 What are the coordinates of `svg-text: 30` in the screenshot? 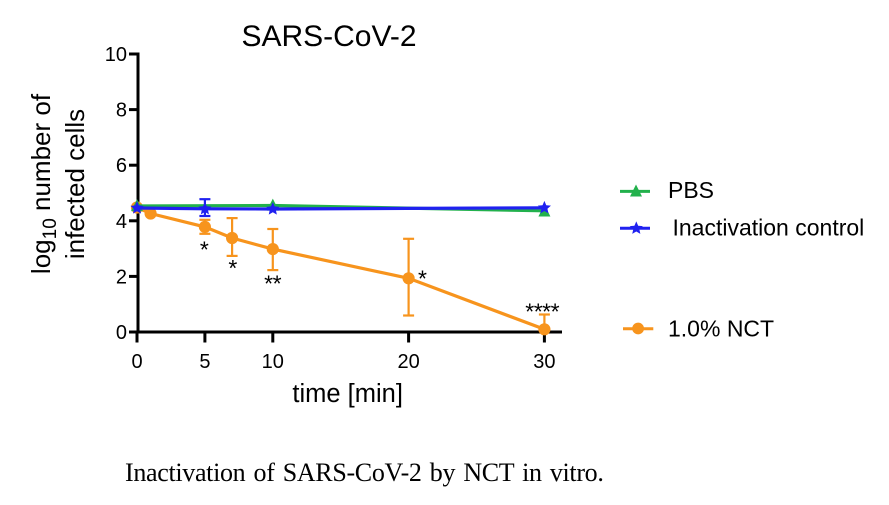 It's located at (544, 362).